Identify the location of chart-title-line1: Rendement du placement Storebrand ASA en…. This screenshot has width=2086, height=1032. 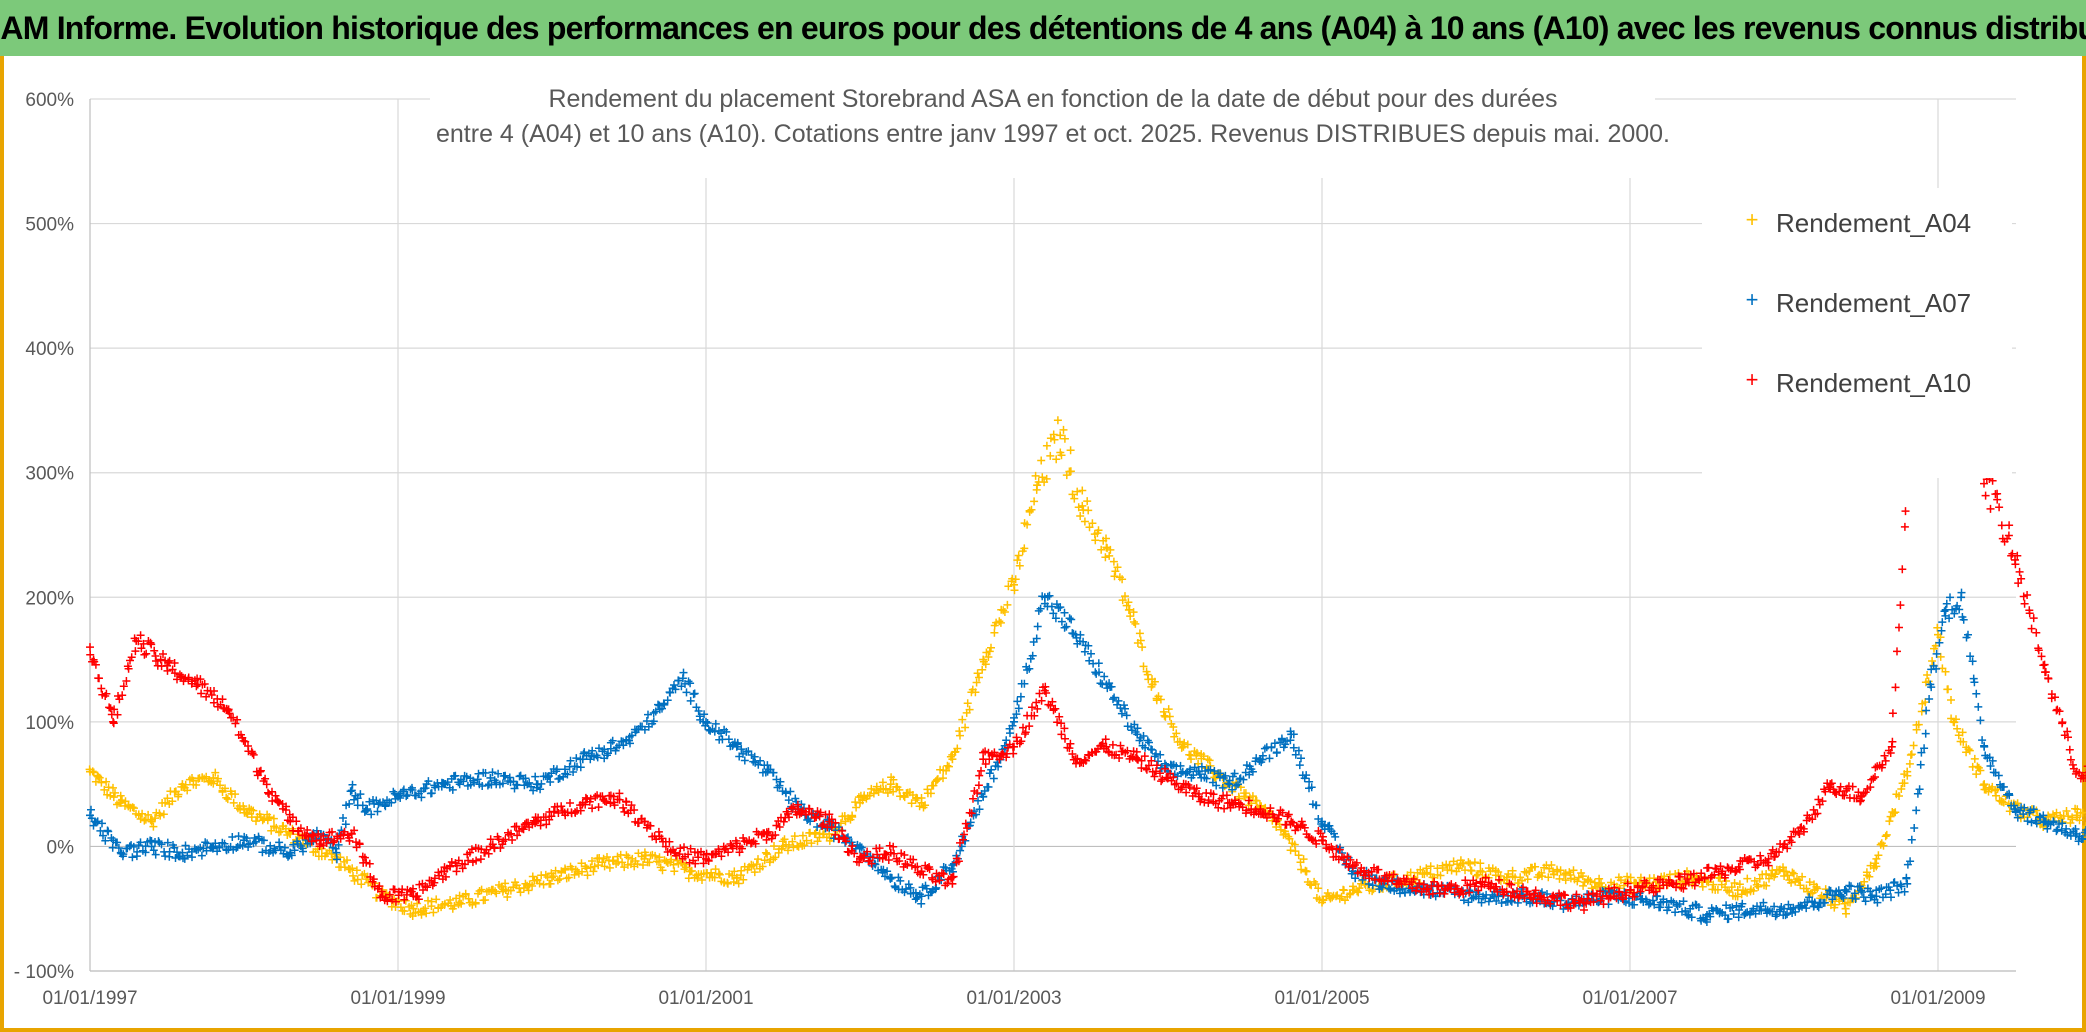
(1052, 99).